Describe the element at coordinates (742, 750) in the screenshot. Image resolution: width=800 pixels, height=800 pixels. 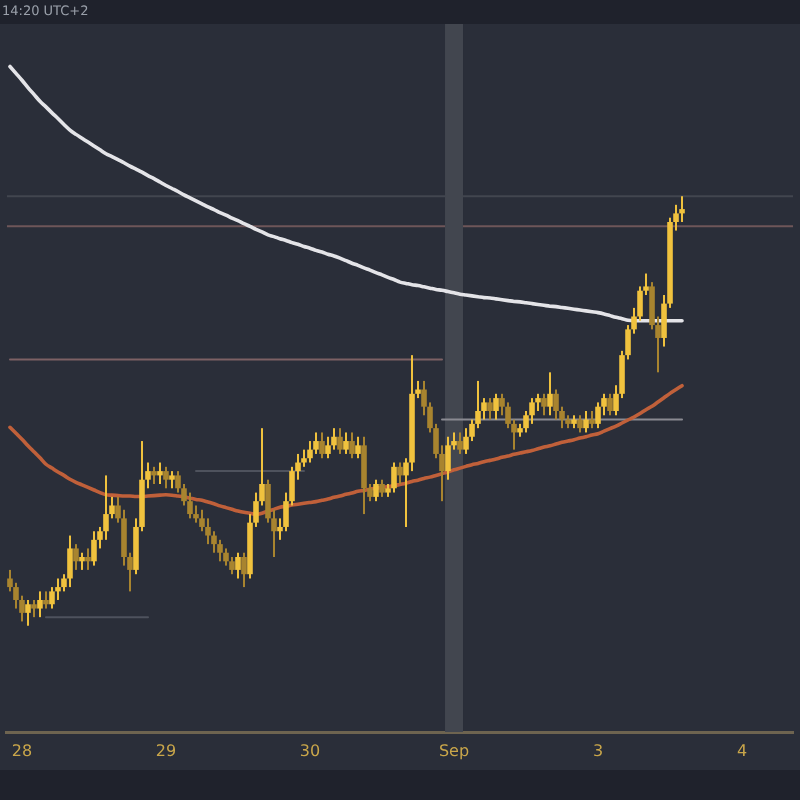
I see `x-tick-label: 4` at that location.